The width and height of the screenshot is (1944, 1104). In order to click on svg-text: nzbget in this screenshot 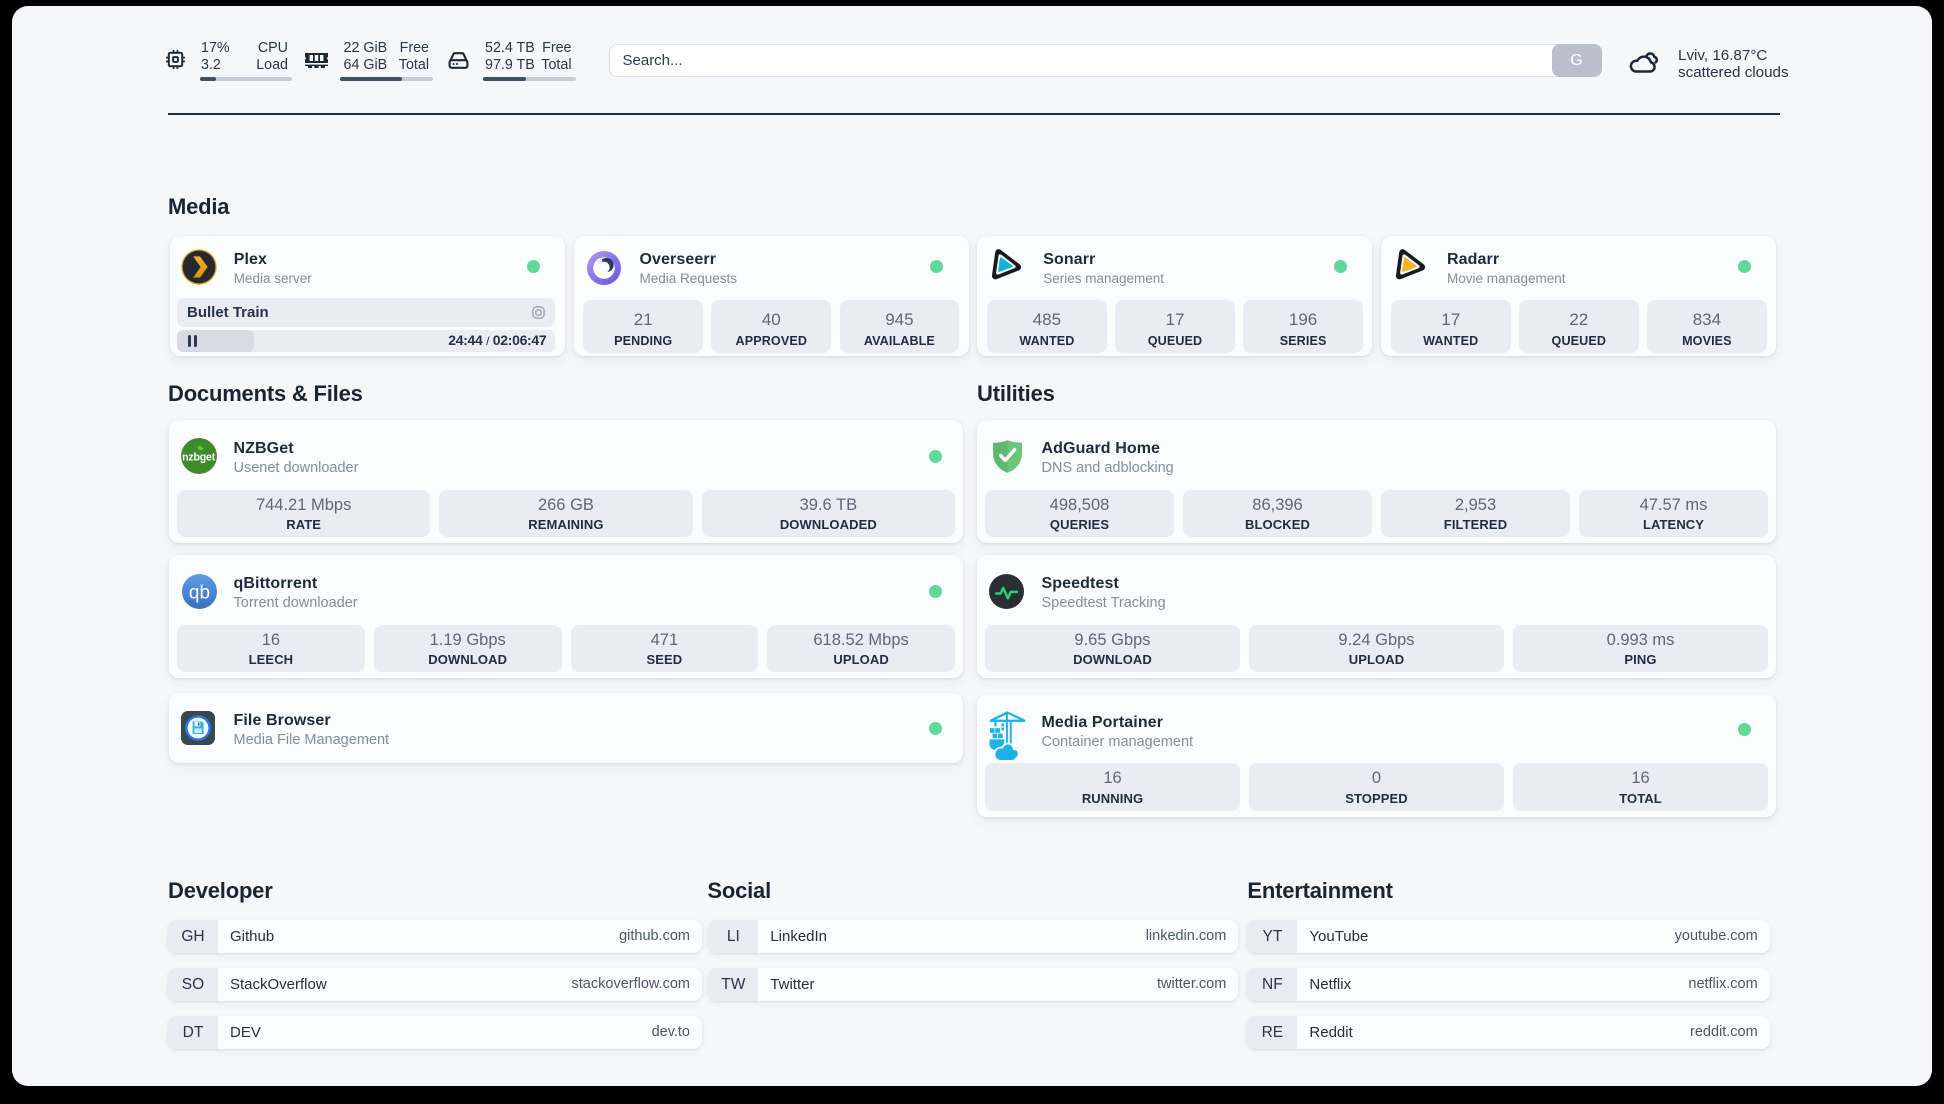, I will do `click(199, 458)`.